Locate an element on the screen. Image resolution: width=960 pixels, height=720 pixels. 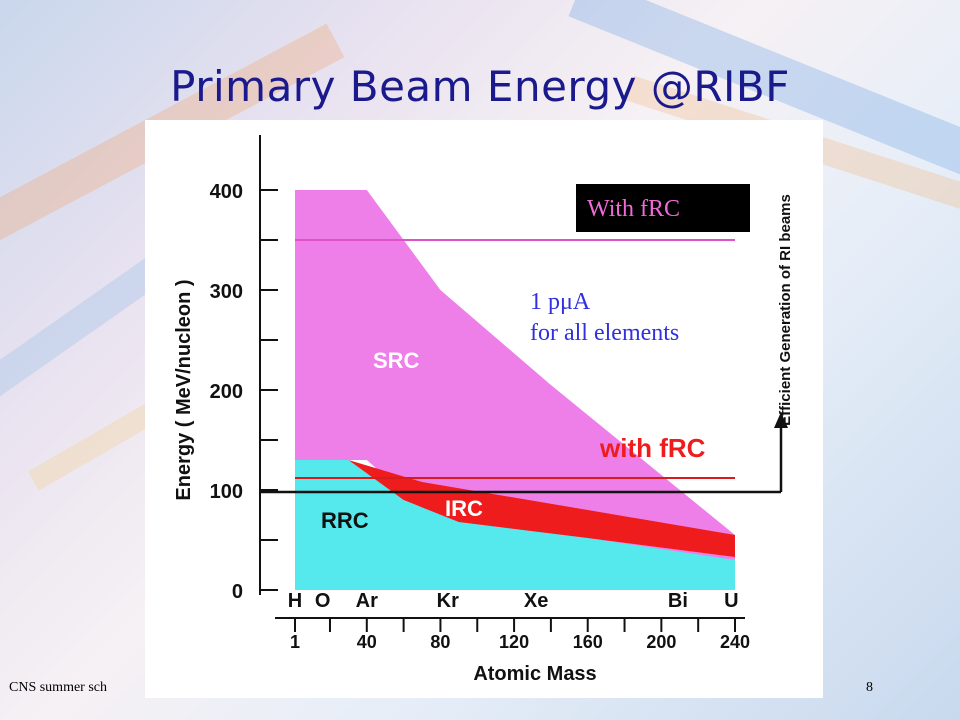
side-arrow-label: Efficient Generation of RI beams is located at coordinates (785, 310).